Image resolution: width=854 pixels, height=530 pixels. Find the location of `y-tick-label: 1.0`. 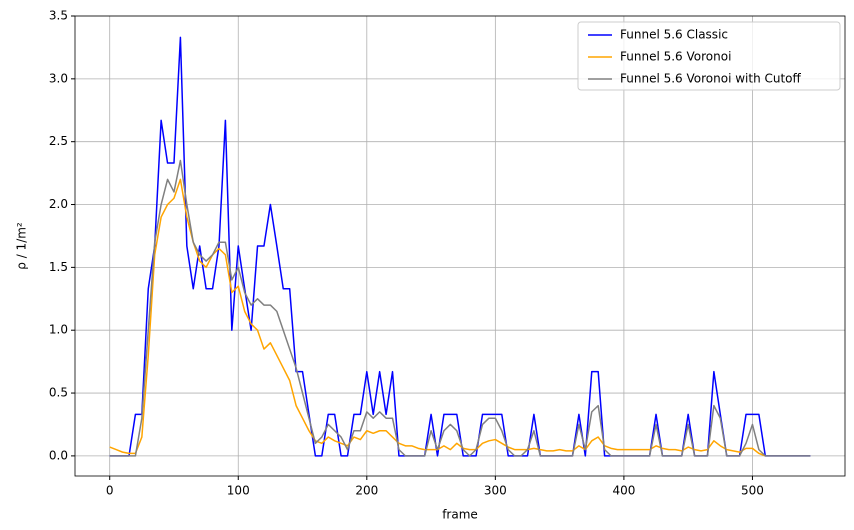

y-tick-label: 1.0 is located at coordinates (58, 330).